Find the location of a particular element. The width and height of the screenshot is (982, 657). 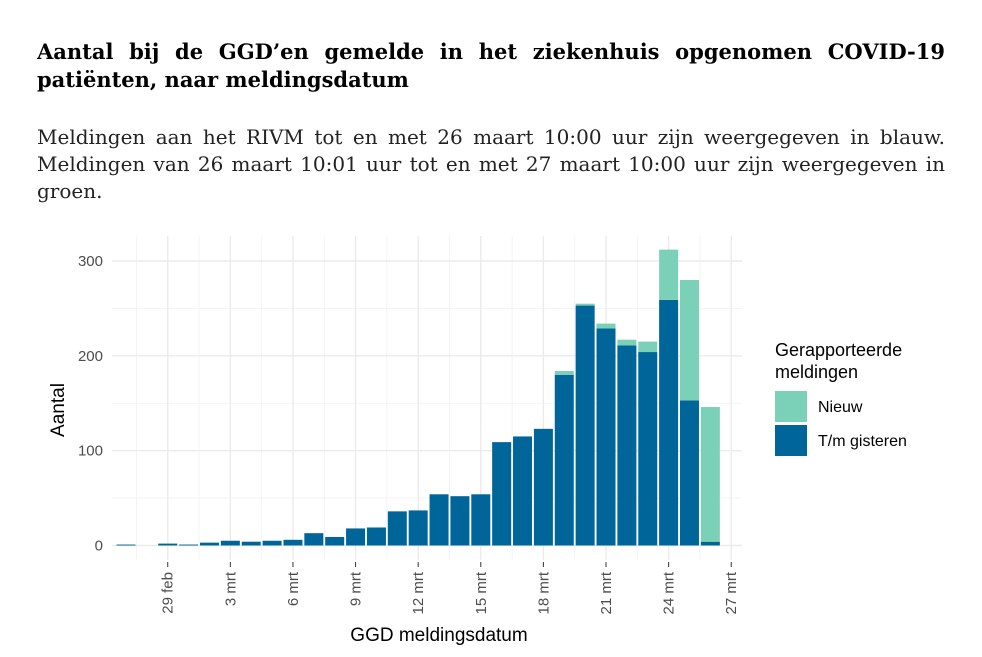

y-tick-label: 0 is located at coordinates (99, 546).